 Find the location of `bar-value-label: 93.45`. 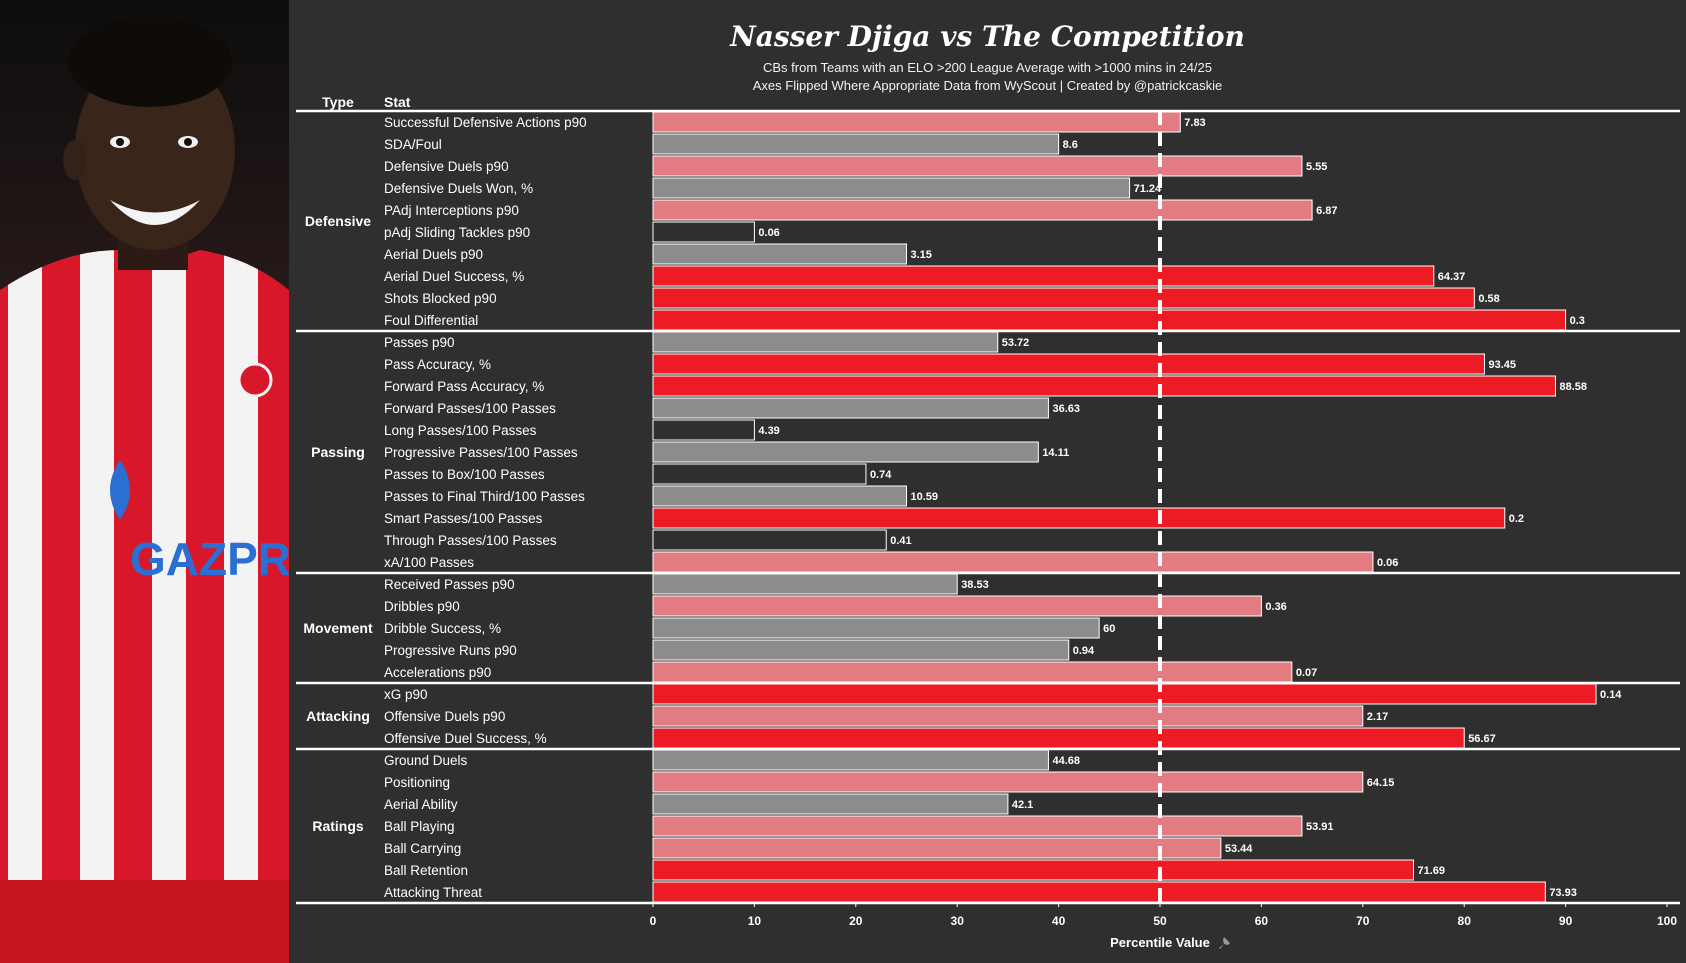

bar-value-label: 93.45 is located at coordinates (1502, 365).